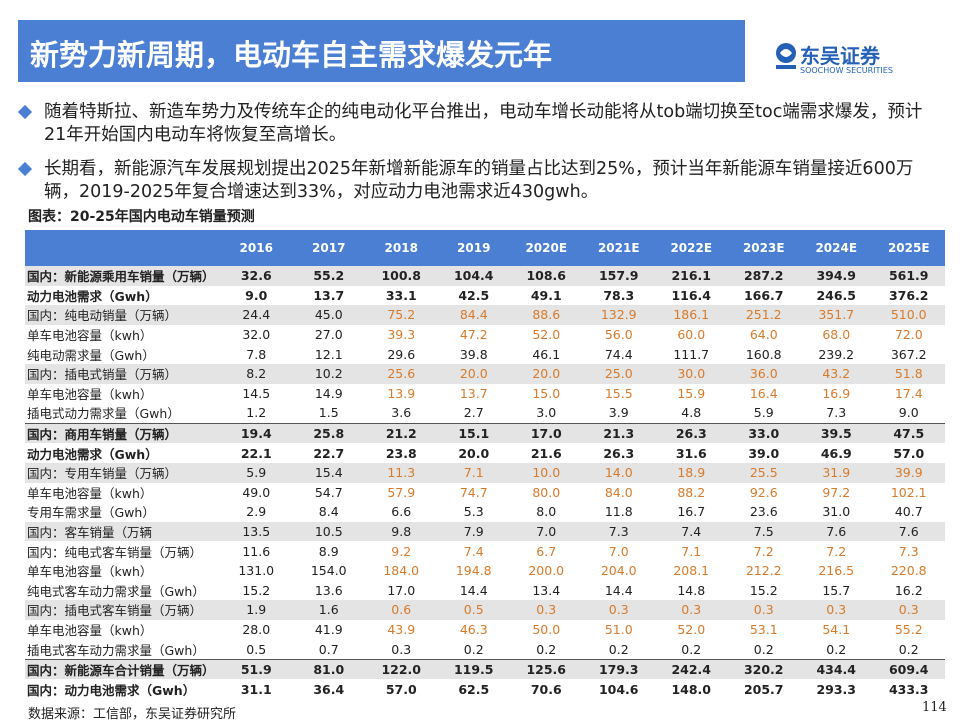 This screenshot has height=722, width=960. What do you see at coordinates (546, 590) in the screenshot?
I see `table-cell: 13.4` at bounding box center [546, 590].